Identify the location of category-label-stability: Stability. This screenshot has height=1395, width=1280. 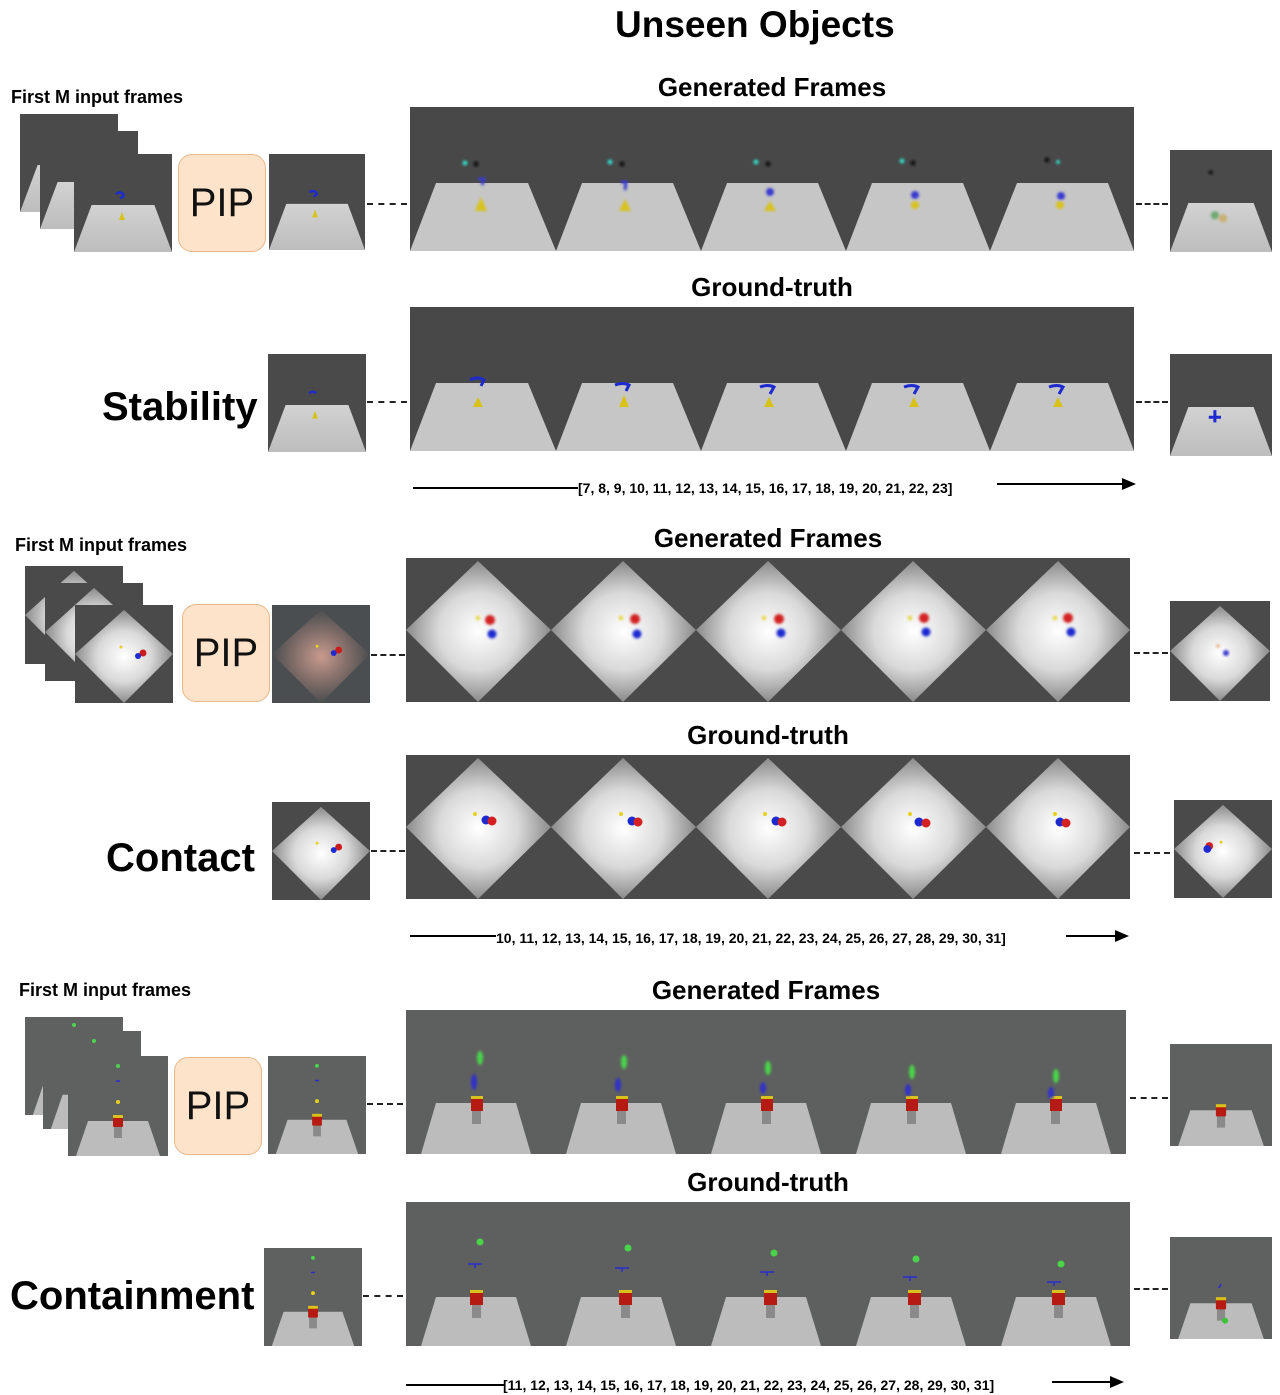
(180, 407).